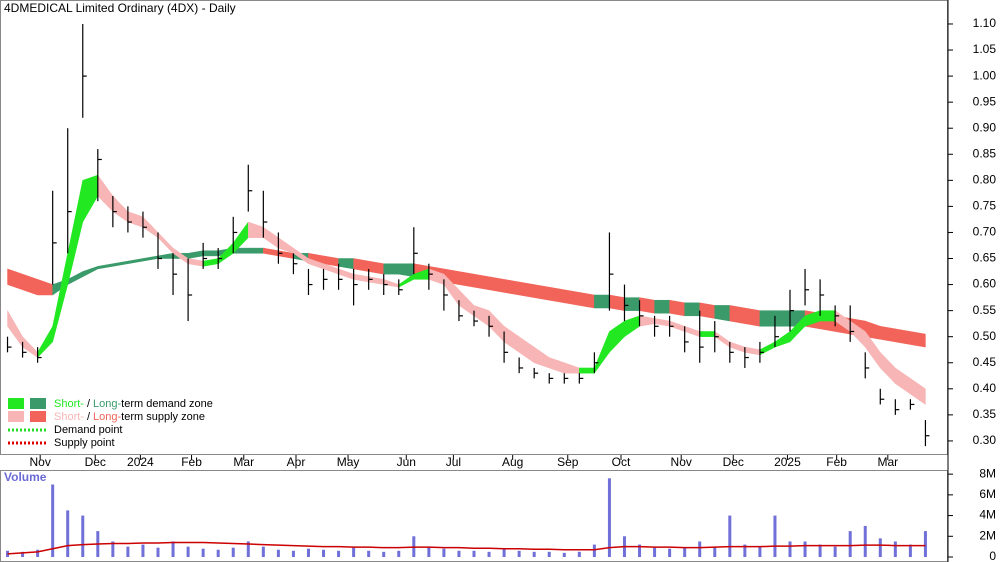  Describe the element at coordinates (84, 443) in the screenshot. I see `legend-supply-point: Supply point` at that location.